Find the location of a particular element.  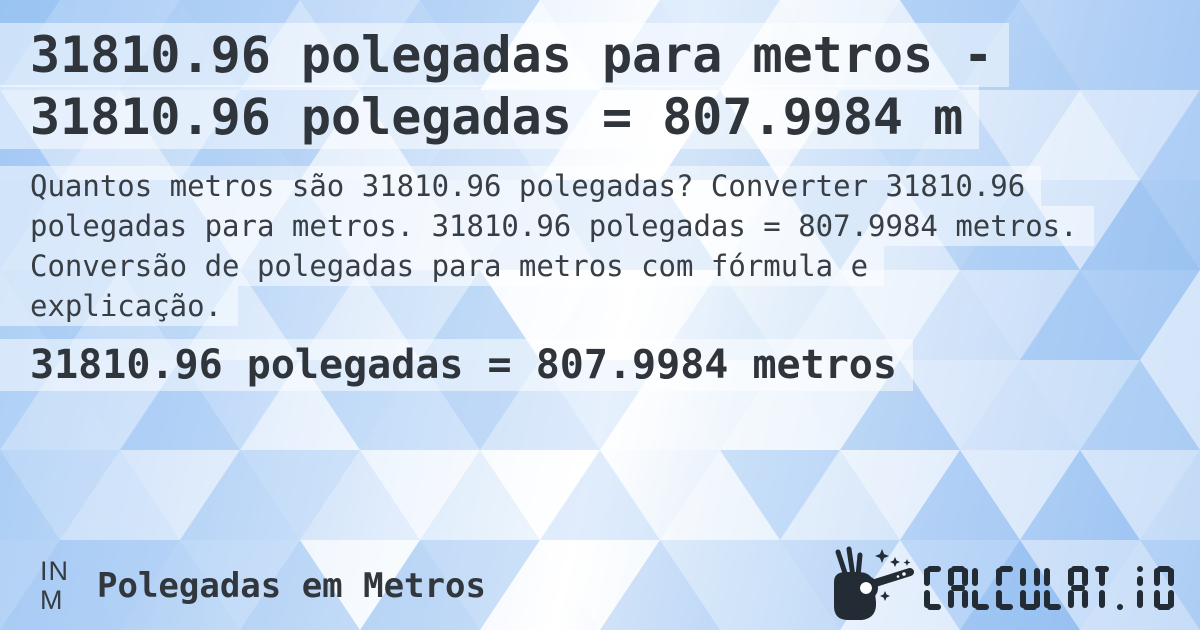

footer-left: IN M Polegadas em Metros is located at coordinates (263, 586).